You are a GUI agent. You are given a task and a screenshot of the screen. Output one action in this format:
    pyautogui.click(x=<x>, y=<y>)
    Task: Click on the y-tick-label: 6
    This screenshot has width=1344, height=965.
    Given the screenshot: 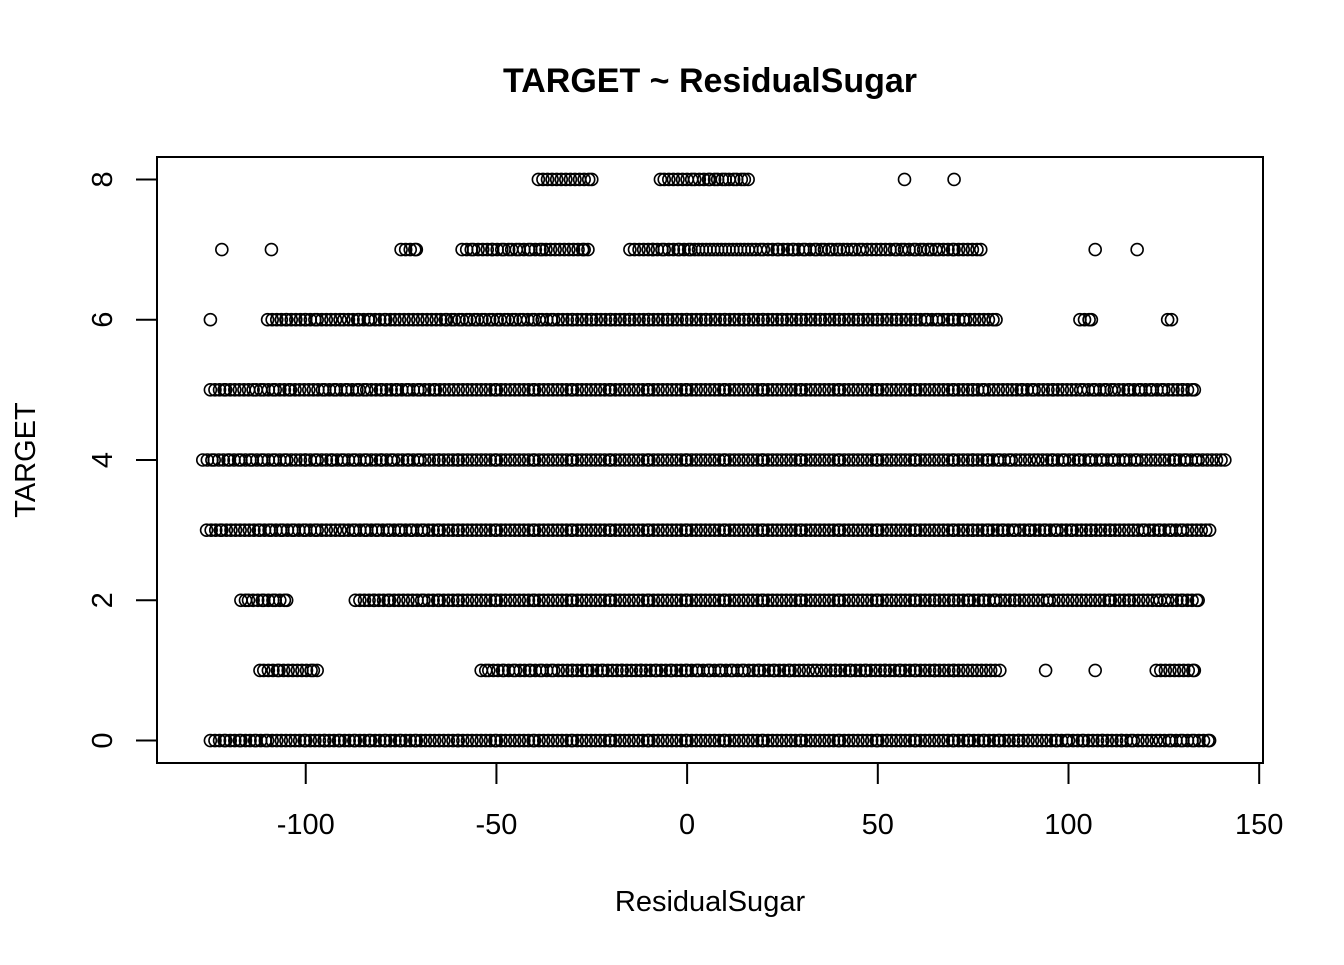 What is the action you would take?
    pyautogui.click(x=103, y=320)
    